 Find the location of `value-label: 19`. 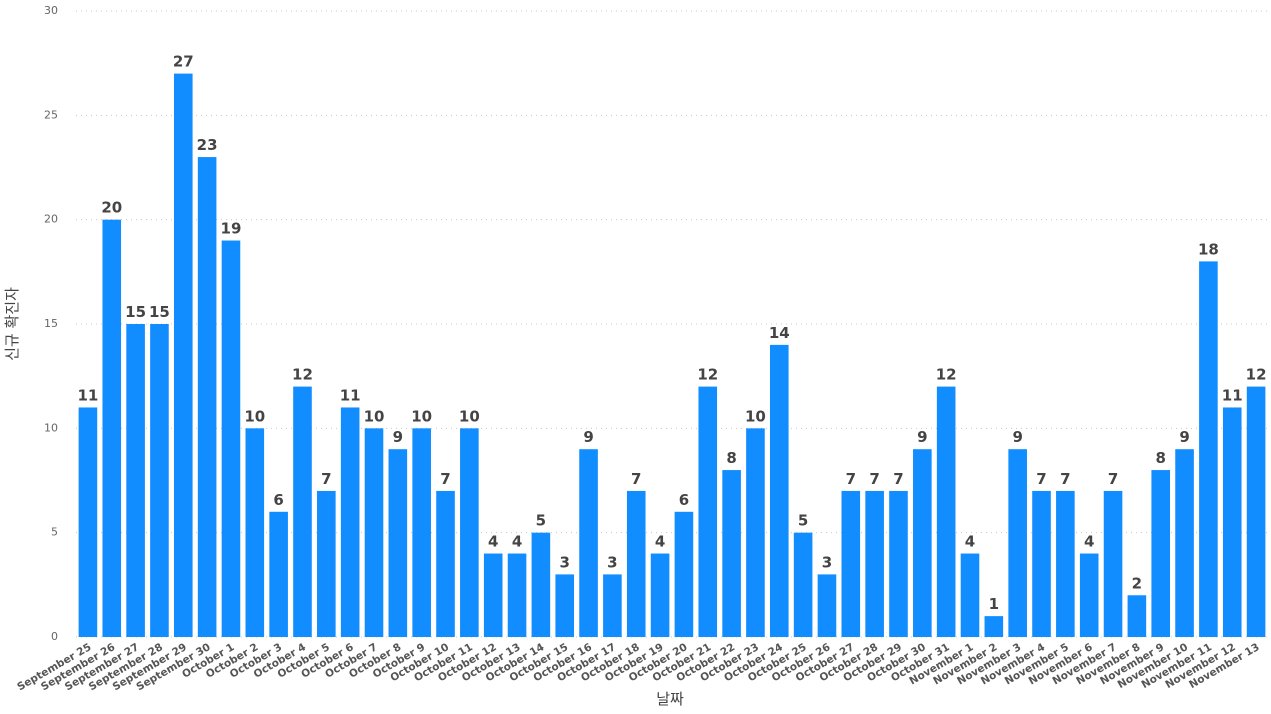

value-label: 19 is located at coordinates (231, 229).